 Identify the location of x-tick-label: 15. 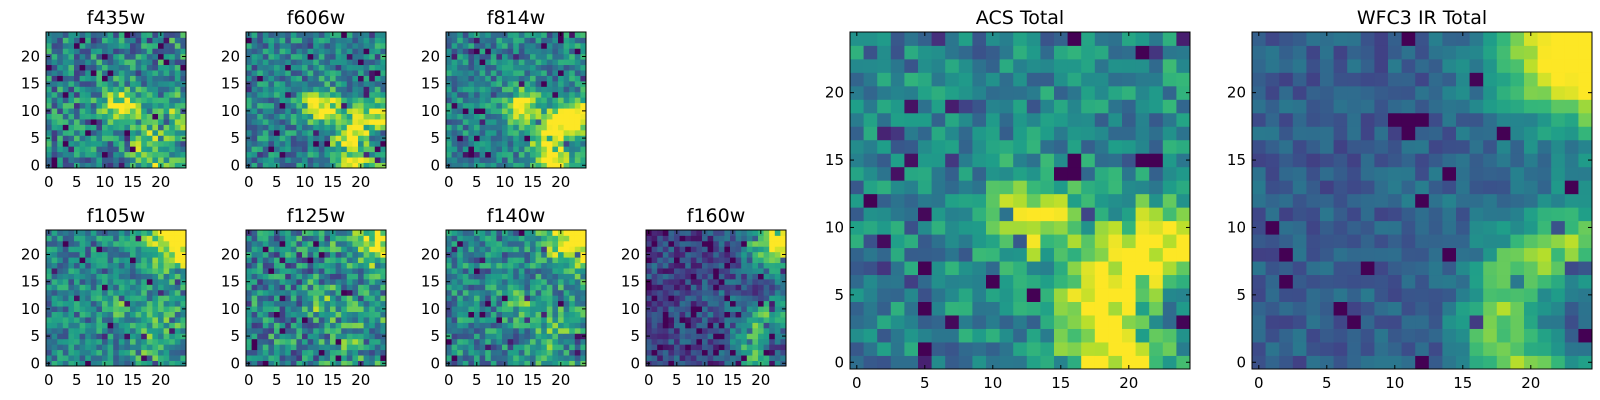
(332, 182).